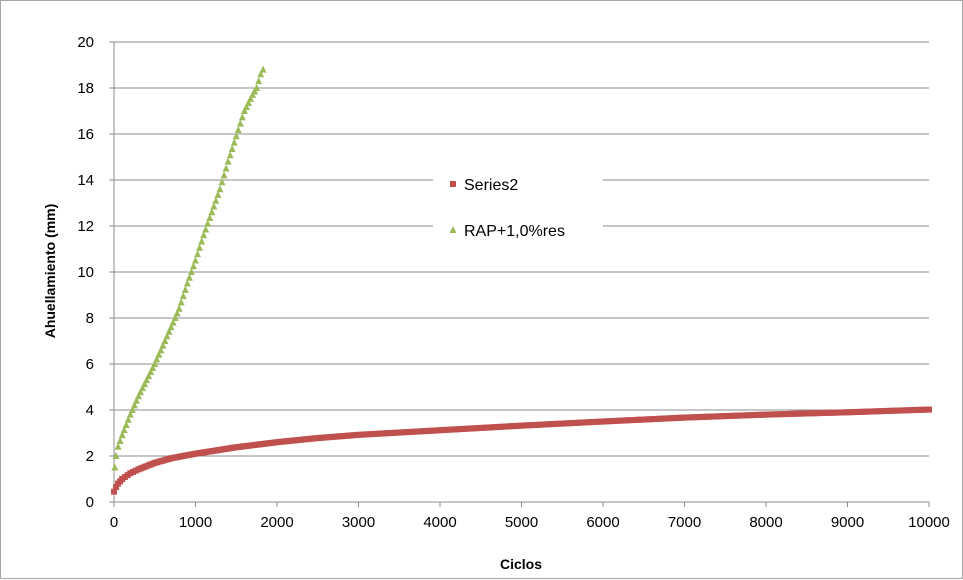  Describe the element at coordinates (847, 522) in the screenshot. I see `x-tick-label: 9000` at that location.